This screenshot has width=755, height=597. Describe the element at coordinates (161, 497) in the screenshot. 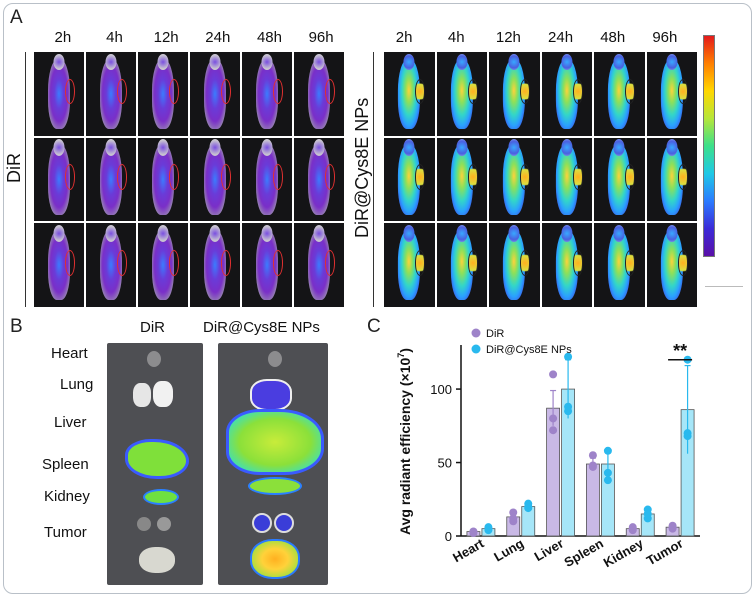

I see `organ-spleen-dir` at that location.